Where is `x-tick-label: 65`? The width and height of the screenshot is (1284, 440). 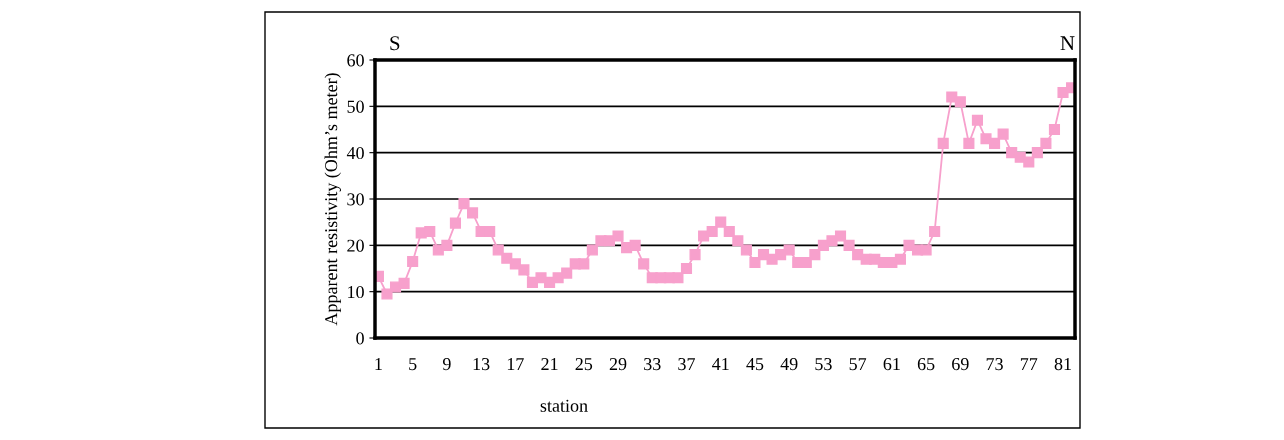 x-tick-label: 65 is located at coordinates (926, 364).